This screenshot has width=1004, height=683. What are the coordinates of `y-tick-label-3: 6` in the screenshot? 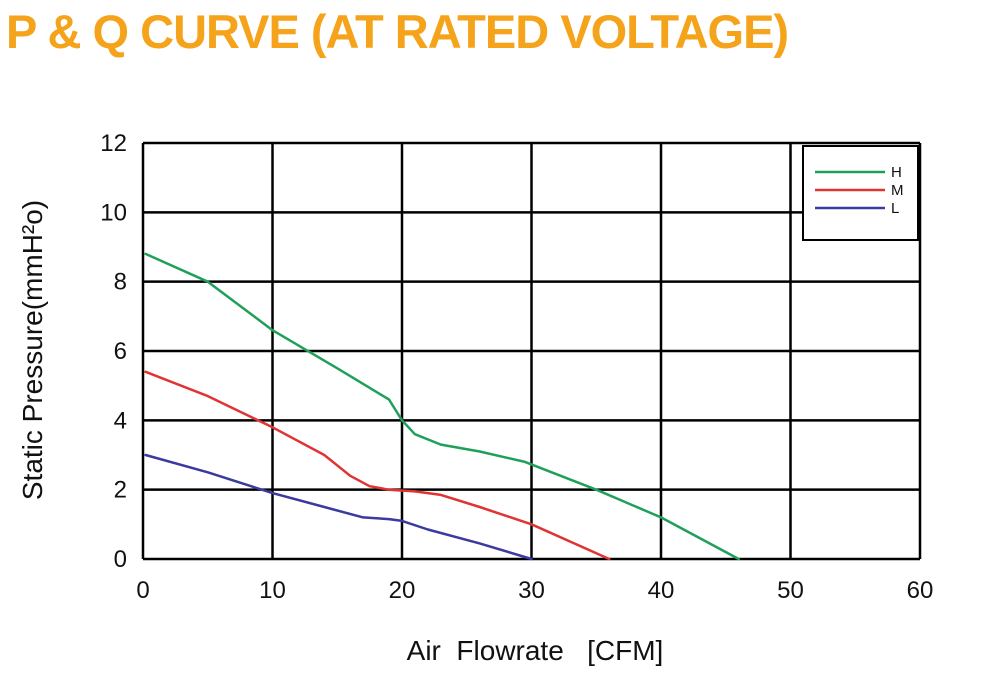 It's located at (120, 351).